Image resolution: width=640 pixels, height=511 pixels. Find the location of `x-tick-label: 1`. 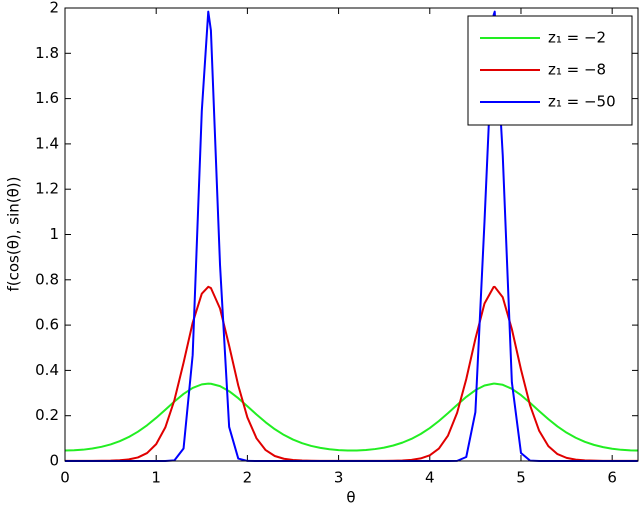

x-tick-label: 1 is located at coordinates (156, 478).